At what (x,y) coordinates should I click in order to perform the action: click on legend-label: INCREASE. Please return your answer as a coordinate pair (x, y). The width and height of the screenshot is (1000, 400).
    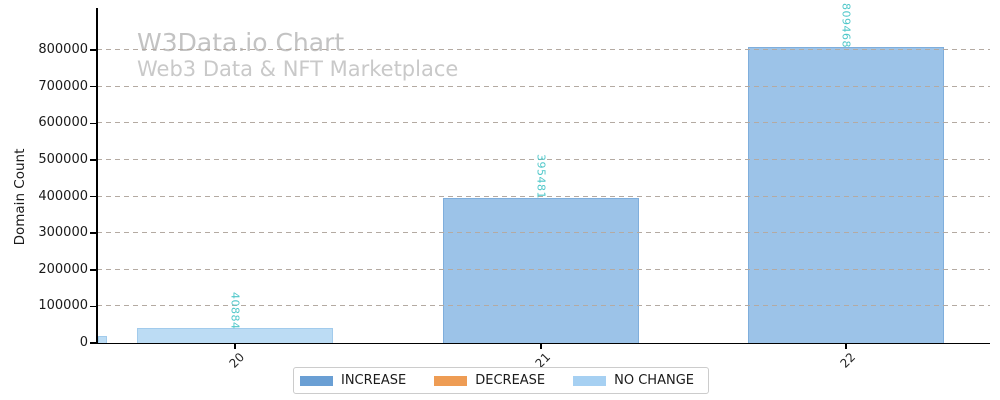
    Looking at the image, I should click on (374, 380).